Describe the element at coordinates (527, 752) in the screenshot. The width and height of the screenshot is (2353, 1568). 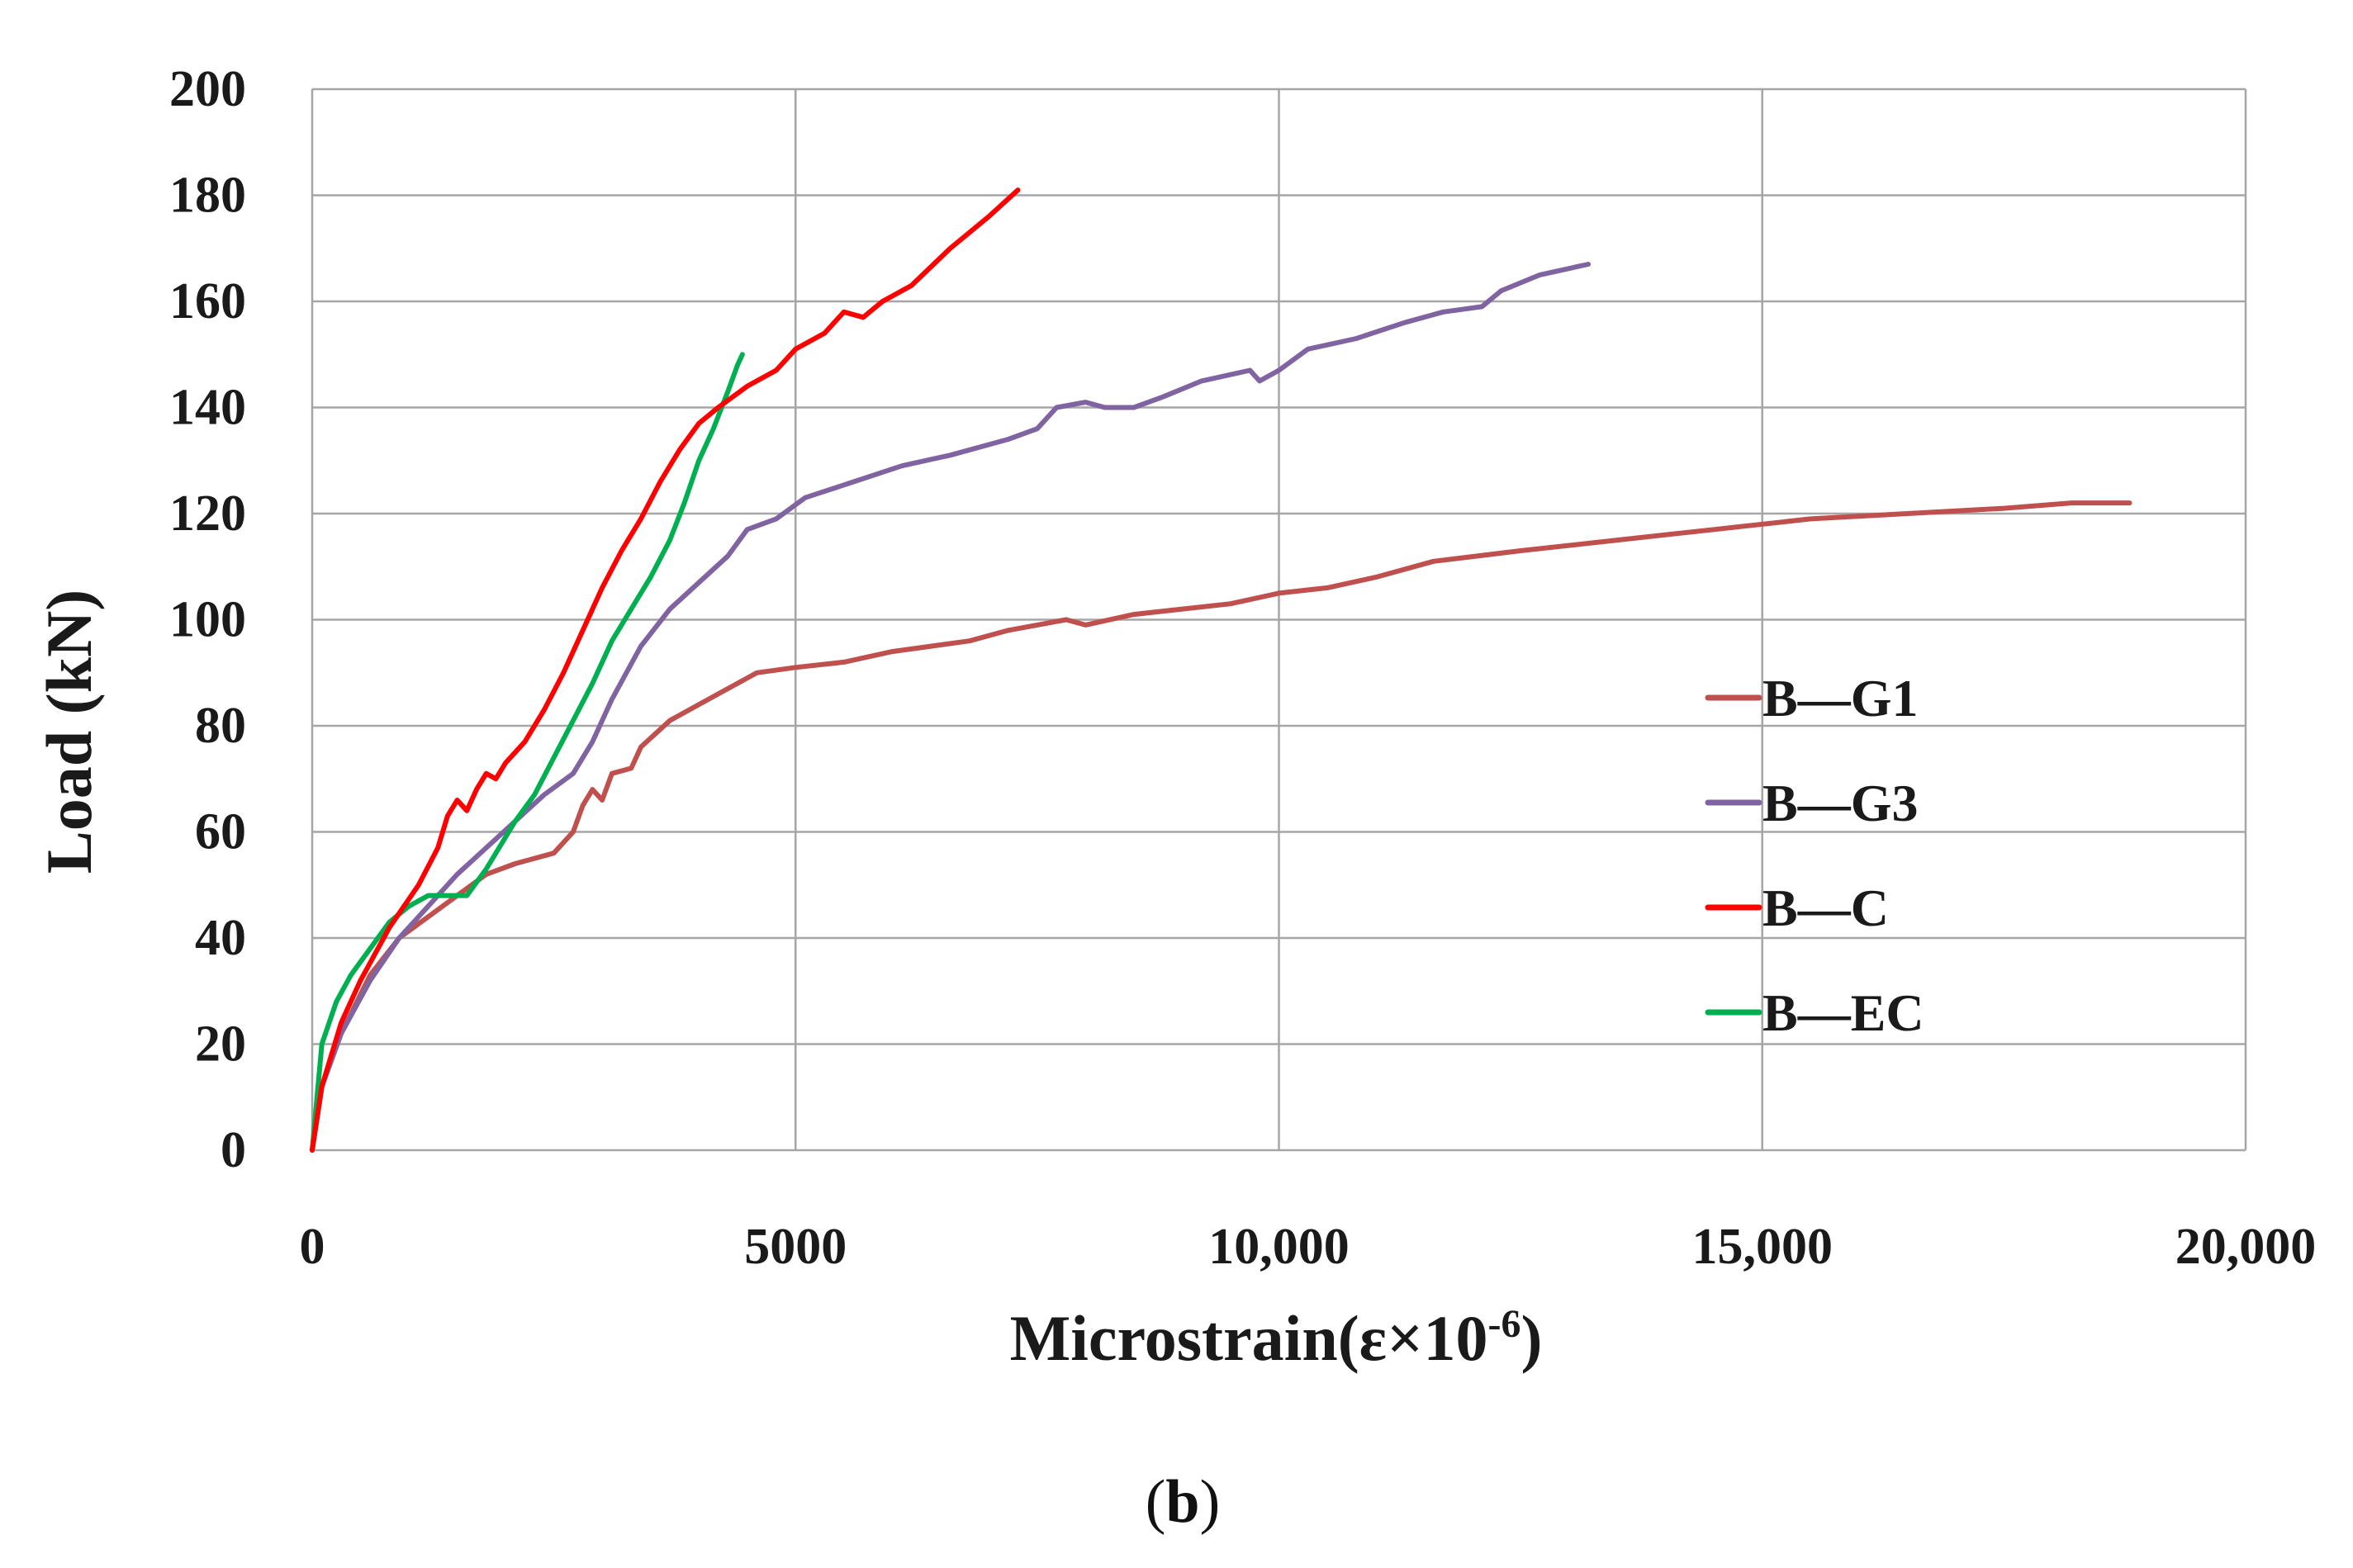
I see `series-line-b-ec` at that location.